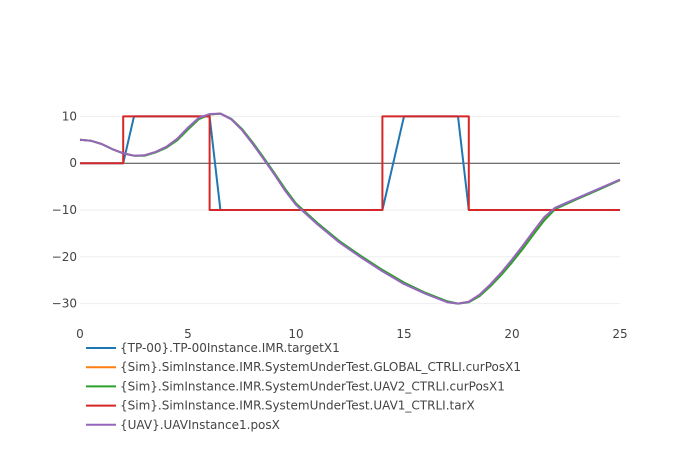 This screenshot has height=450, width=700. Describe the element at coordinates (511, 334) in the screenshot. I see `x-tick-label: 20` at that location.